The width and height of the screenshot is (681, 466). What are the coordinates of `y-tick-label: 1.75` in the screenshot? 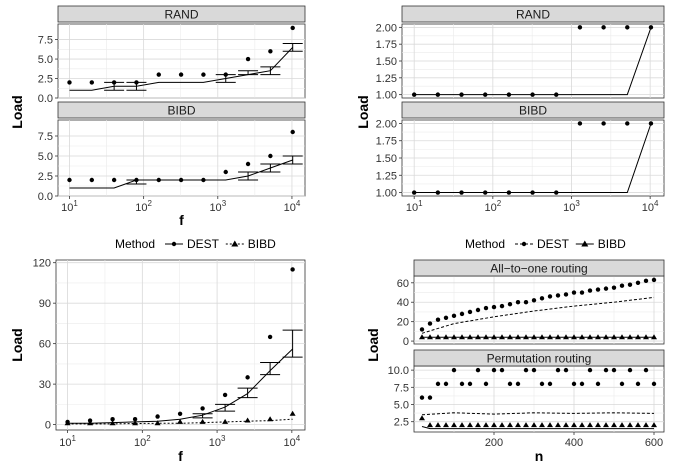 It's located at (386, 45).